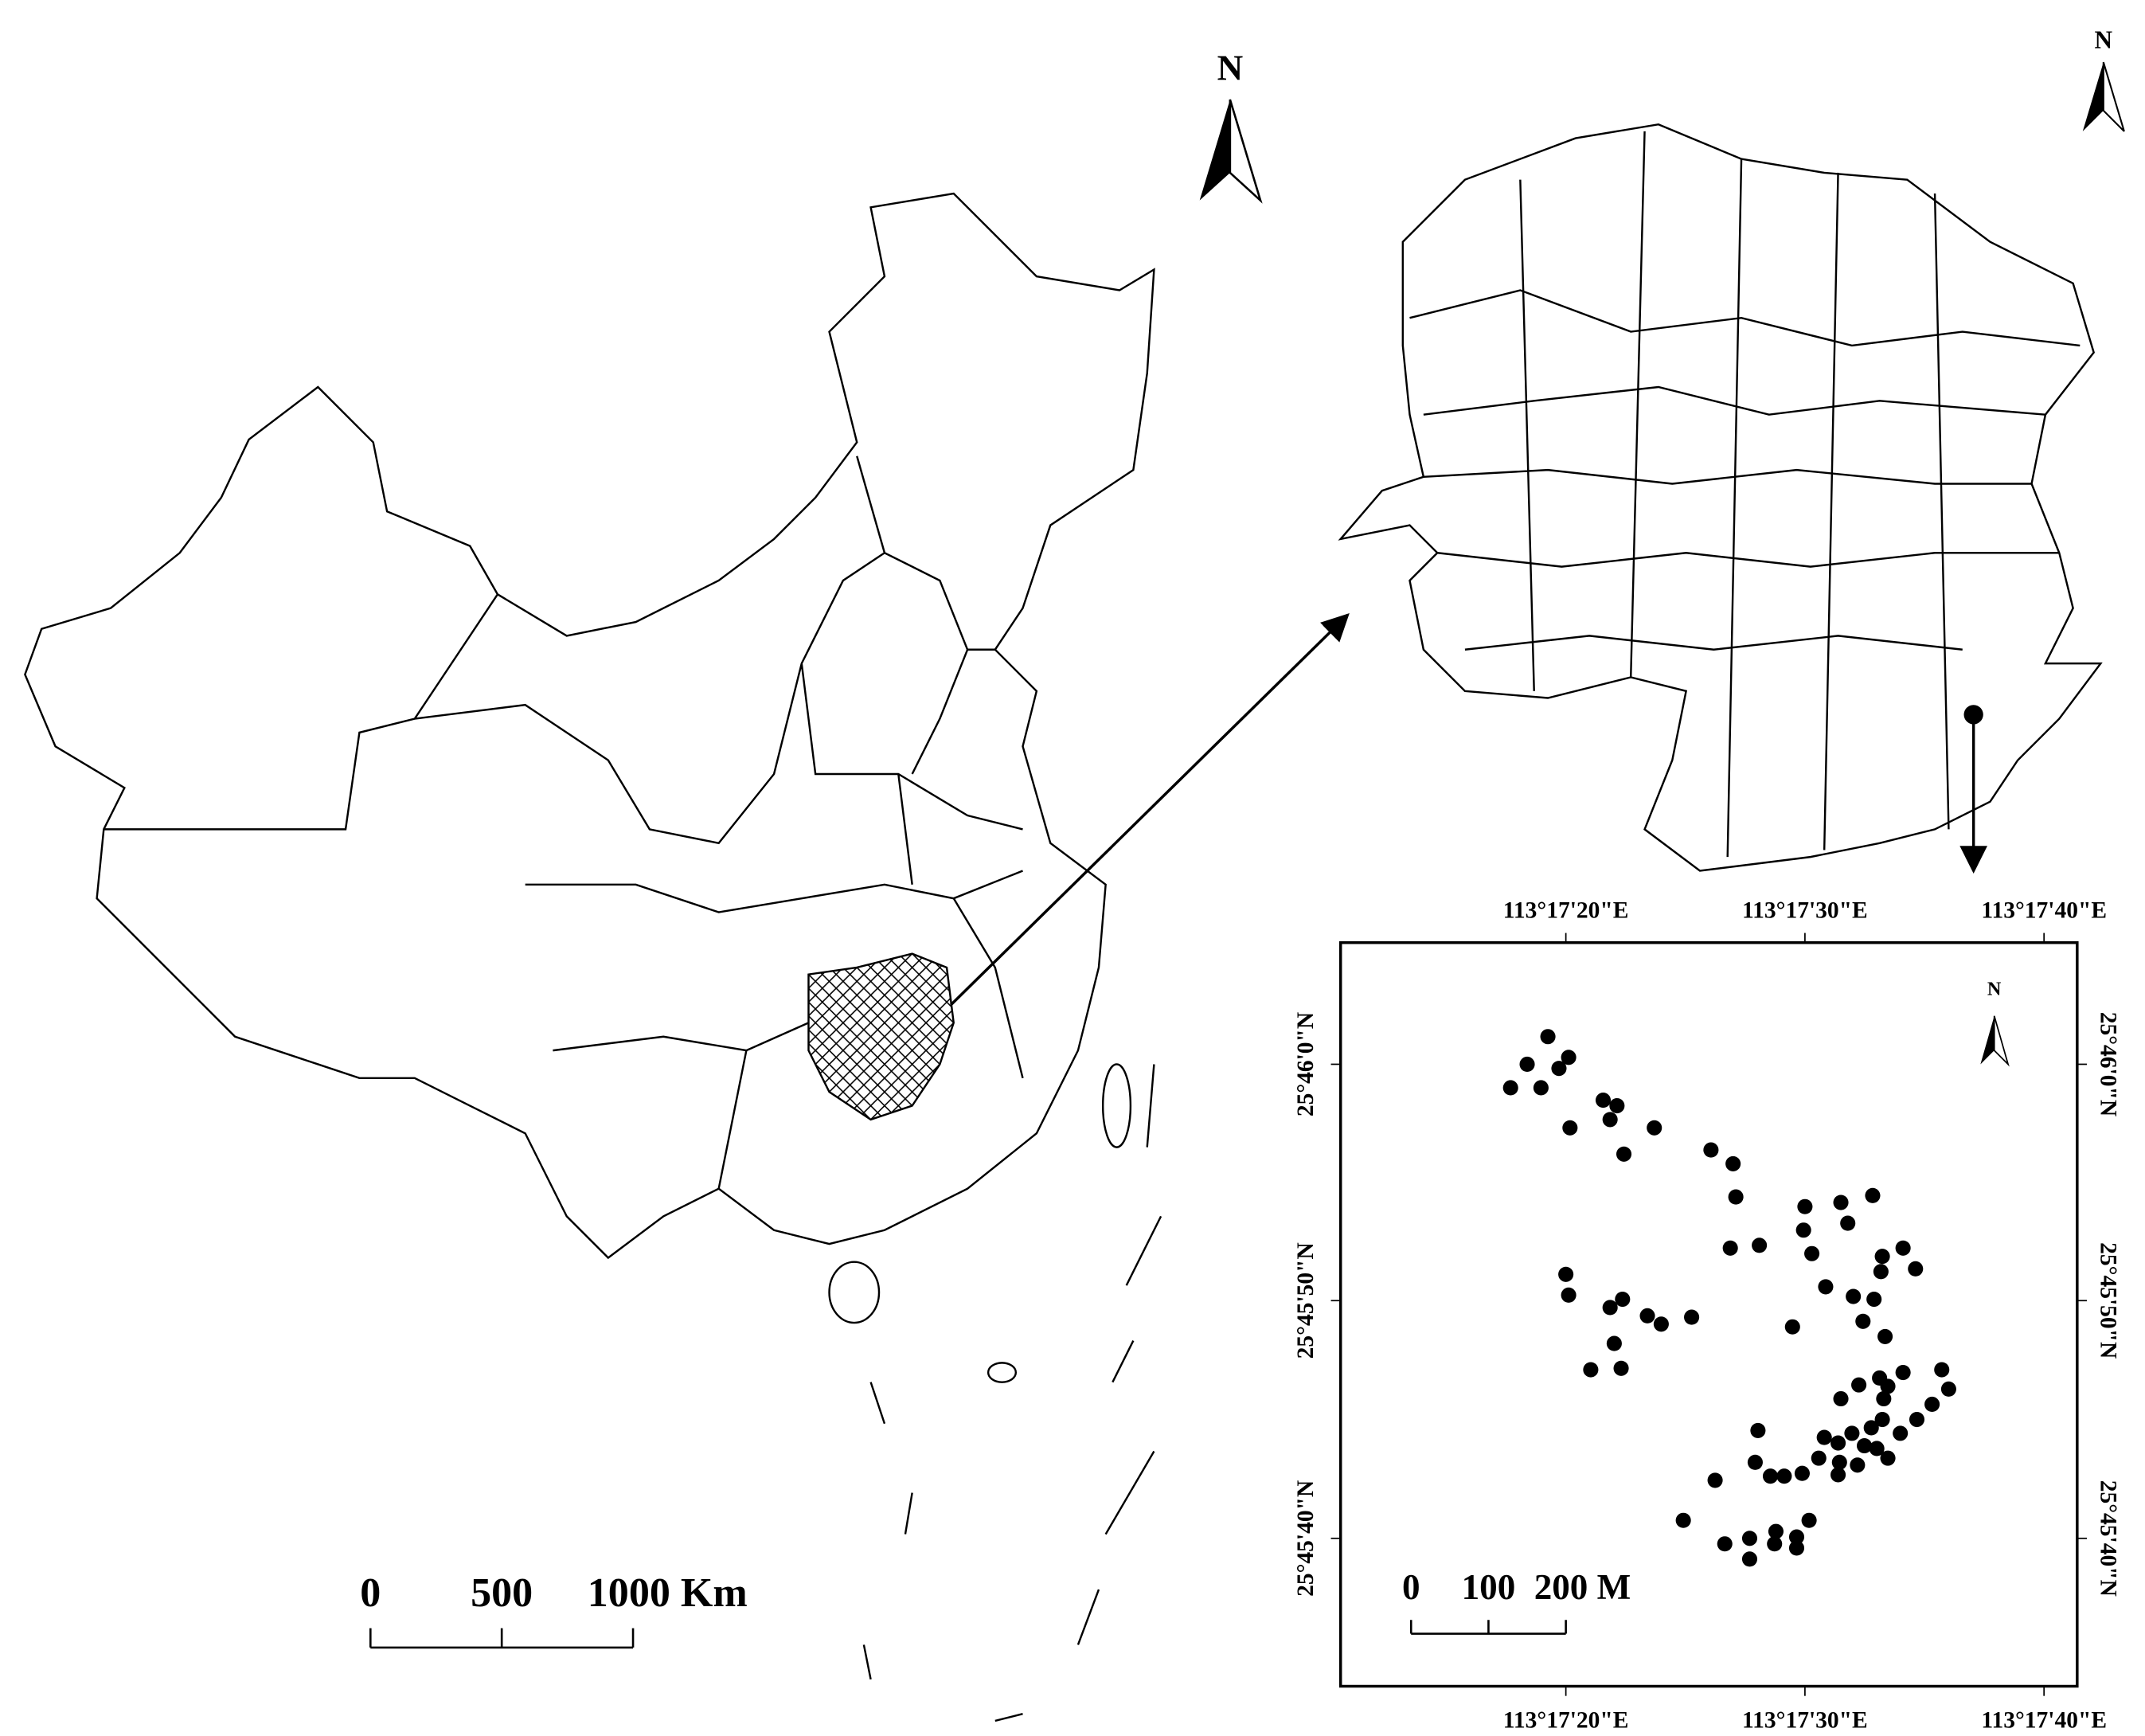  Describe the element at coordinates (1489, 1587) in the screenshot. I see `scale-label: 100` at that location.